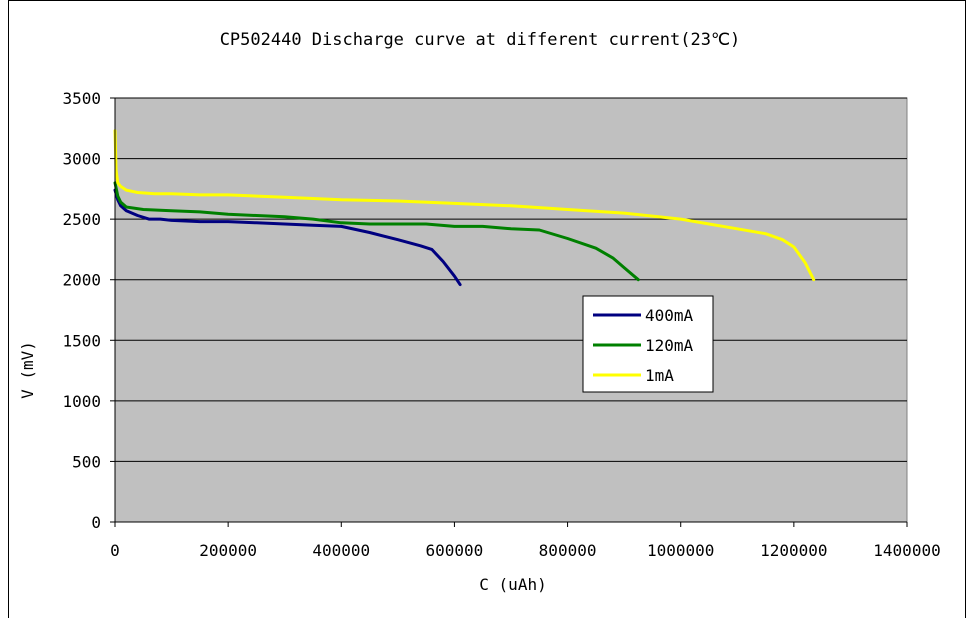 The height and width of the screenshot is (623, 976). I want to click on x-tick-label-4: 800000, so click(568, 550).